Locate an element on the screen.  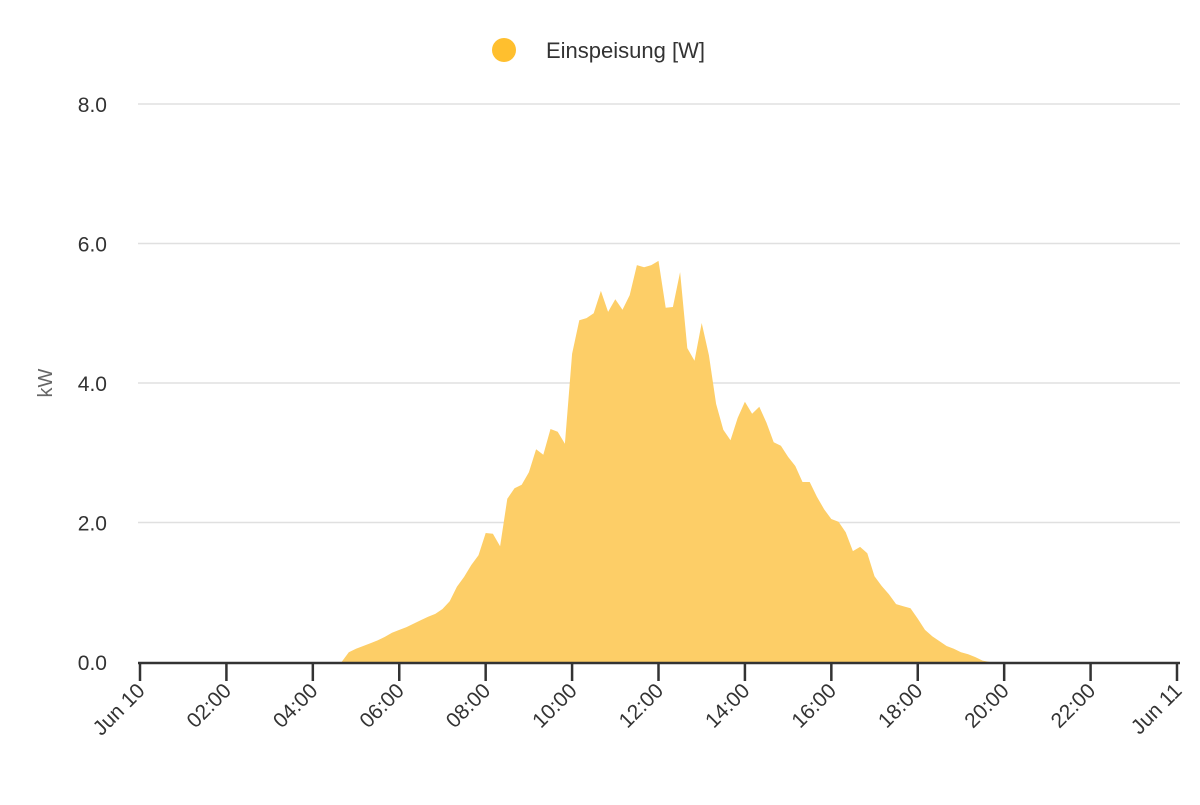
y-axis-tick-labels: 0.0 2.0 4.0 6.0 8.0 is located at coordinates (92, 384).